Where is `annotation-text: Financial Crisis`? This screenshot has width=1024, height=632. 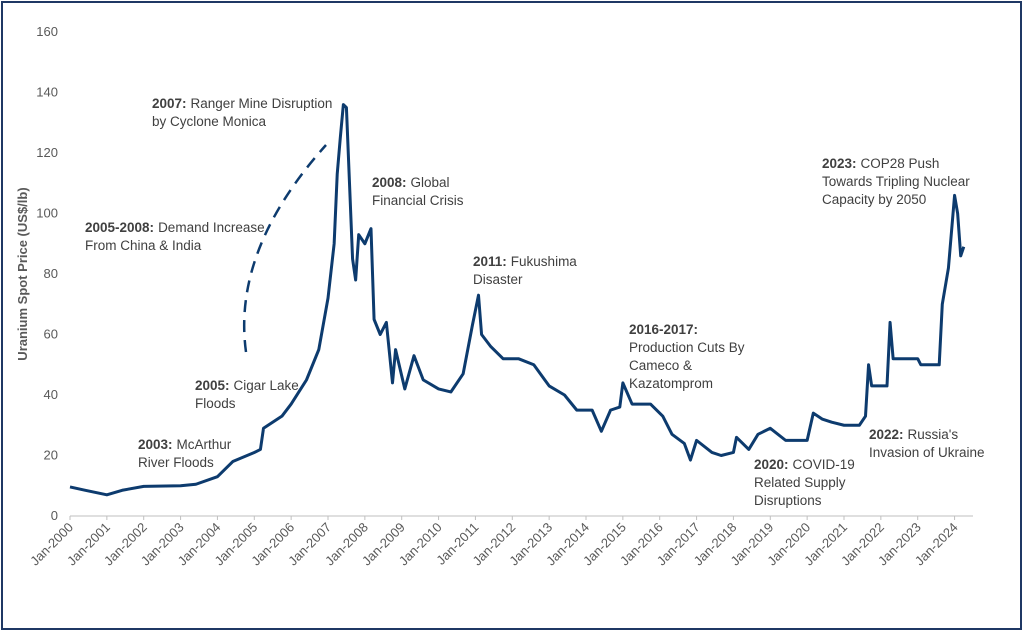
annotation-text: Financial Crisis is located at coordinates (418, 200).